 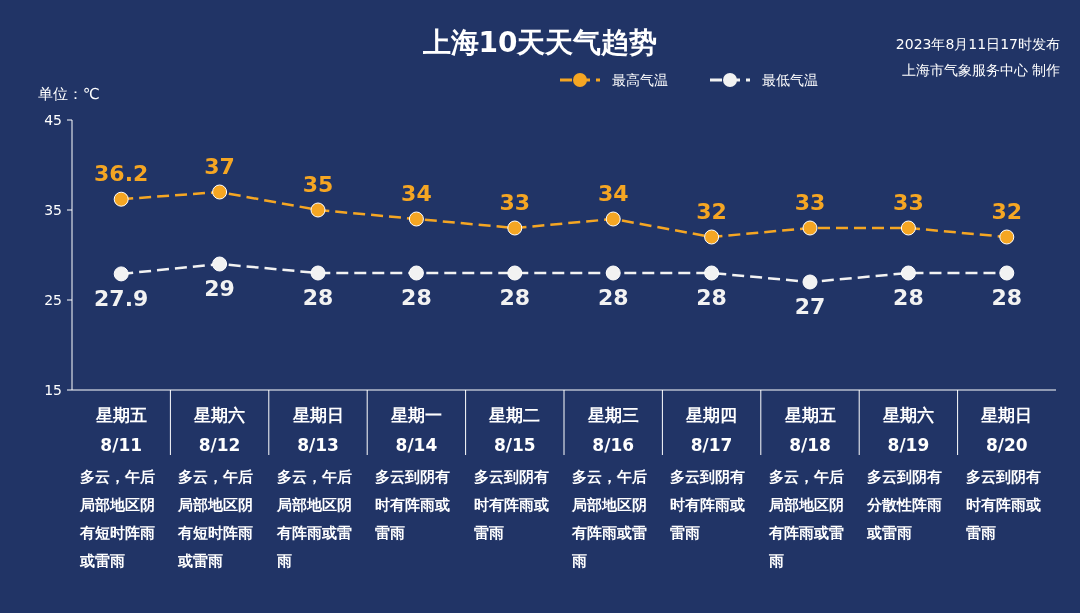 What do you see at coordinates (904, 505) in the screenshot?
I see `text: 多云到阴有分散性阵雨或雷雨` at bounding box center [904, 505].